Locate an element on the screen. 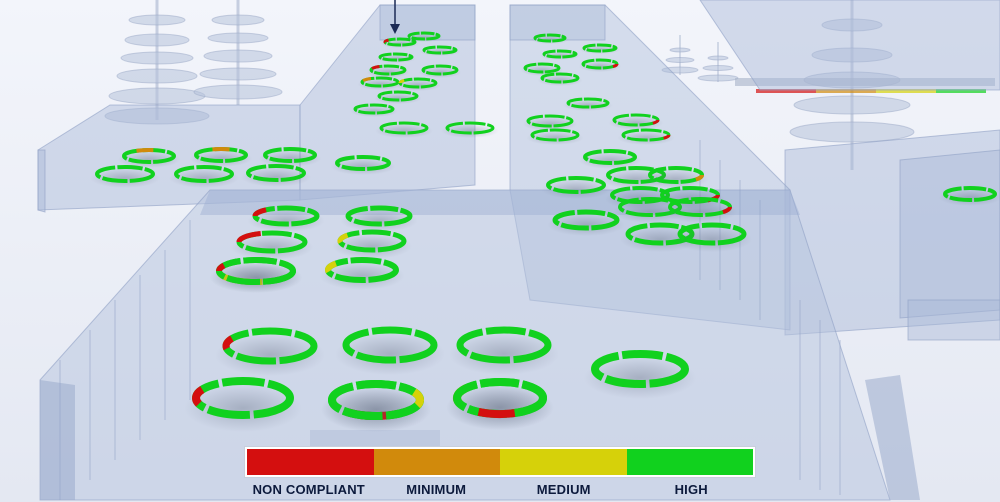 This screenshot has height=502, width=1000. distant-coverage-strip is located at coordinates (865, 85).